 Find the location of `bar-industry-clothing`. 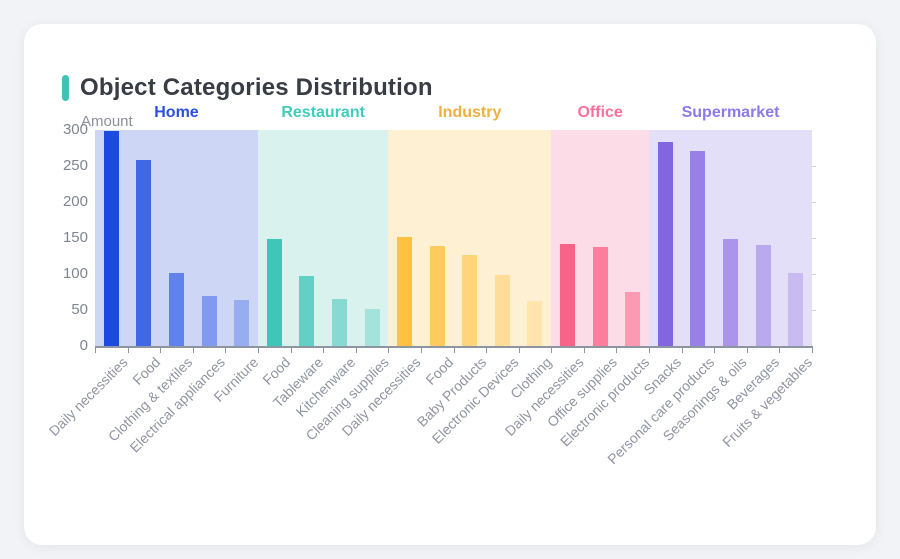

bar-industry-clothing is located at coordinates (535, 323).